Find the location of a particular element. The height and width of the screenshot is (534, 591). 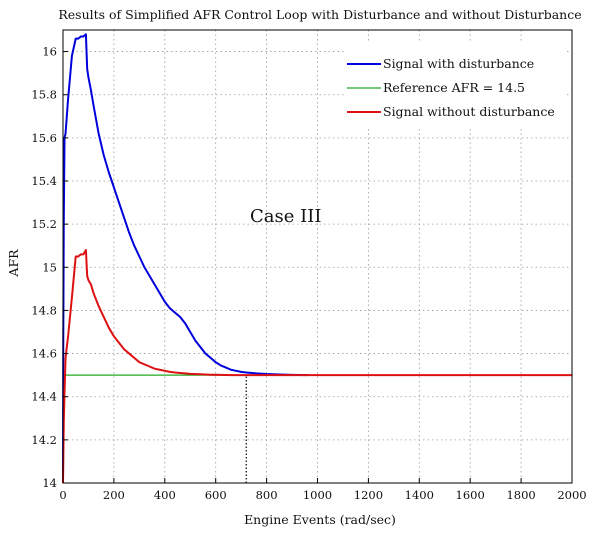

x-tick-label: 1000 is located at coordinates (317, 495).